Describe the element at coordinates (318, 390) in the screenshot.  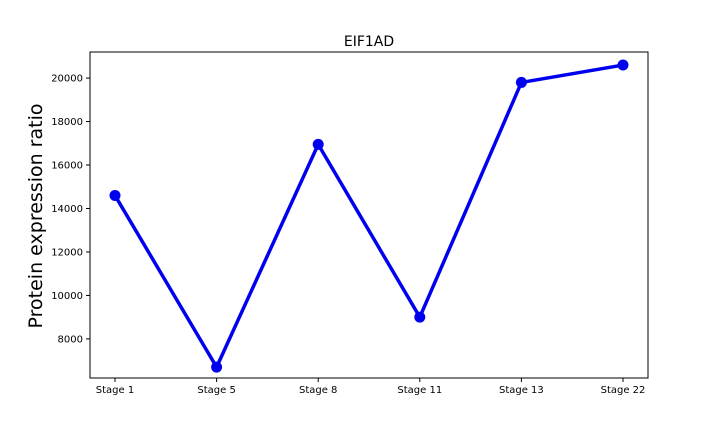
I see `x-tick-label: Stage 8` at that location.